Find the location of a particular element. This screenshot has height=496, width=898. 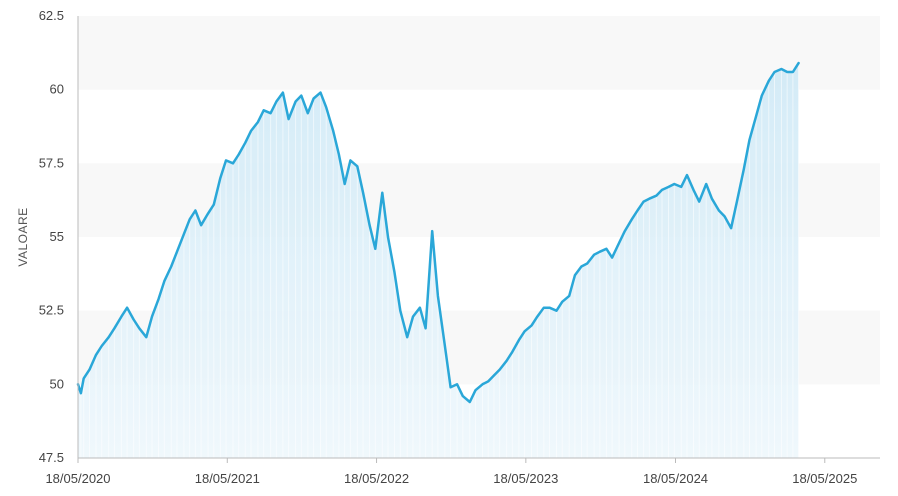

y-axis-ticks: 47.5 50 52.5 55 57.5 60 62.5 is located at coordinates (51, 236).